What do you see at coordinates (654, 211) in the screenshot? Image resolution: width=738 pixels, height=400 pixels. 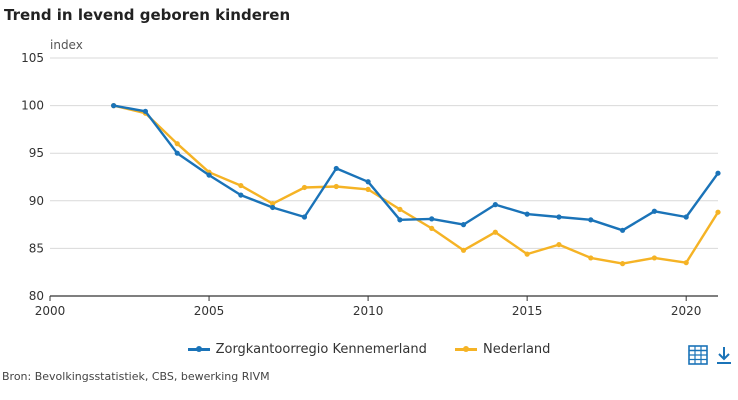 I see `point-kennemerland-2019` at bounding box center [654, 211].